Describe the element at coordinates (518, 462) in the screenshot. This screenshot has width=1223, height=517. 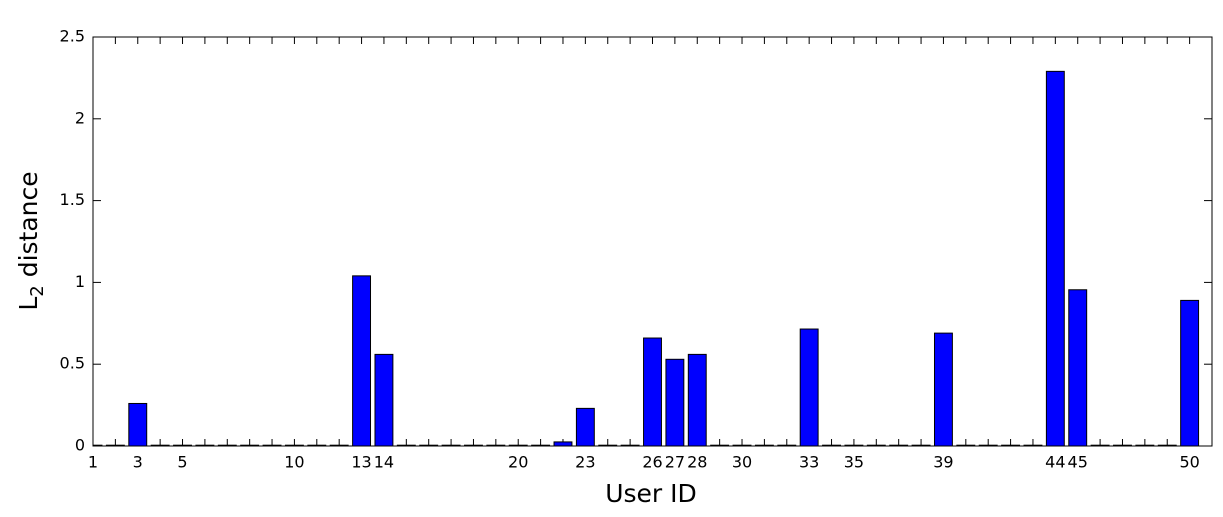
I see `x-tick-label: 20` at that location.